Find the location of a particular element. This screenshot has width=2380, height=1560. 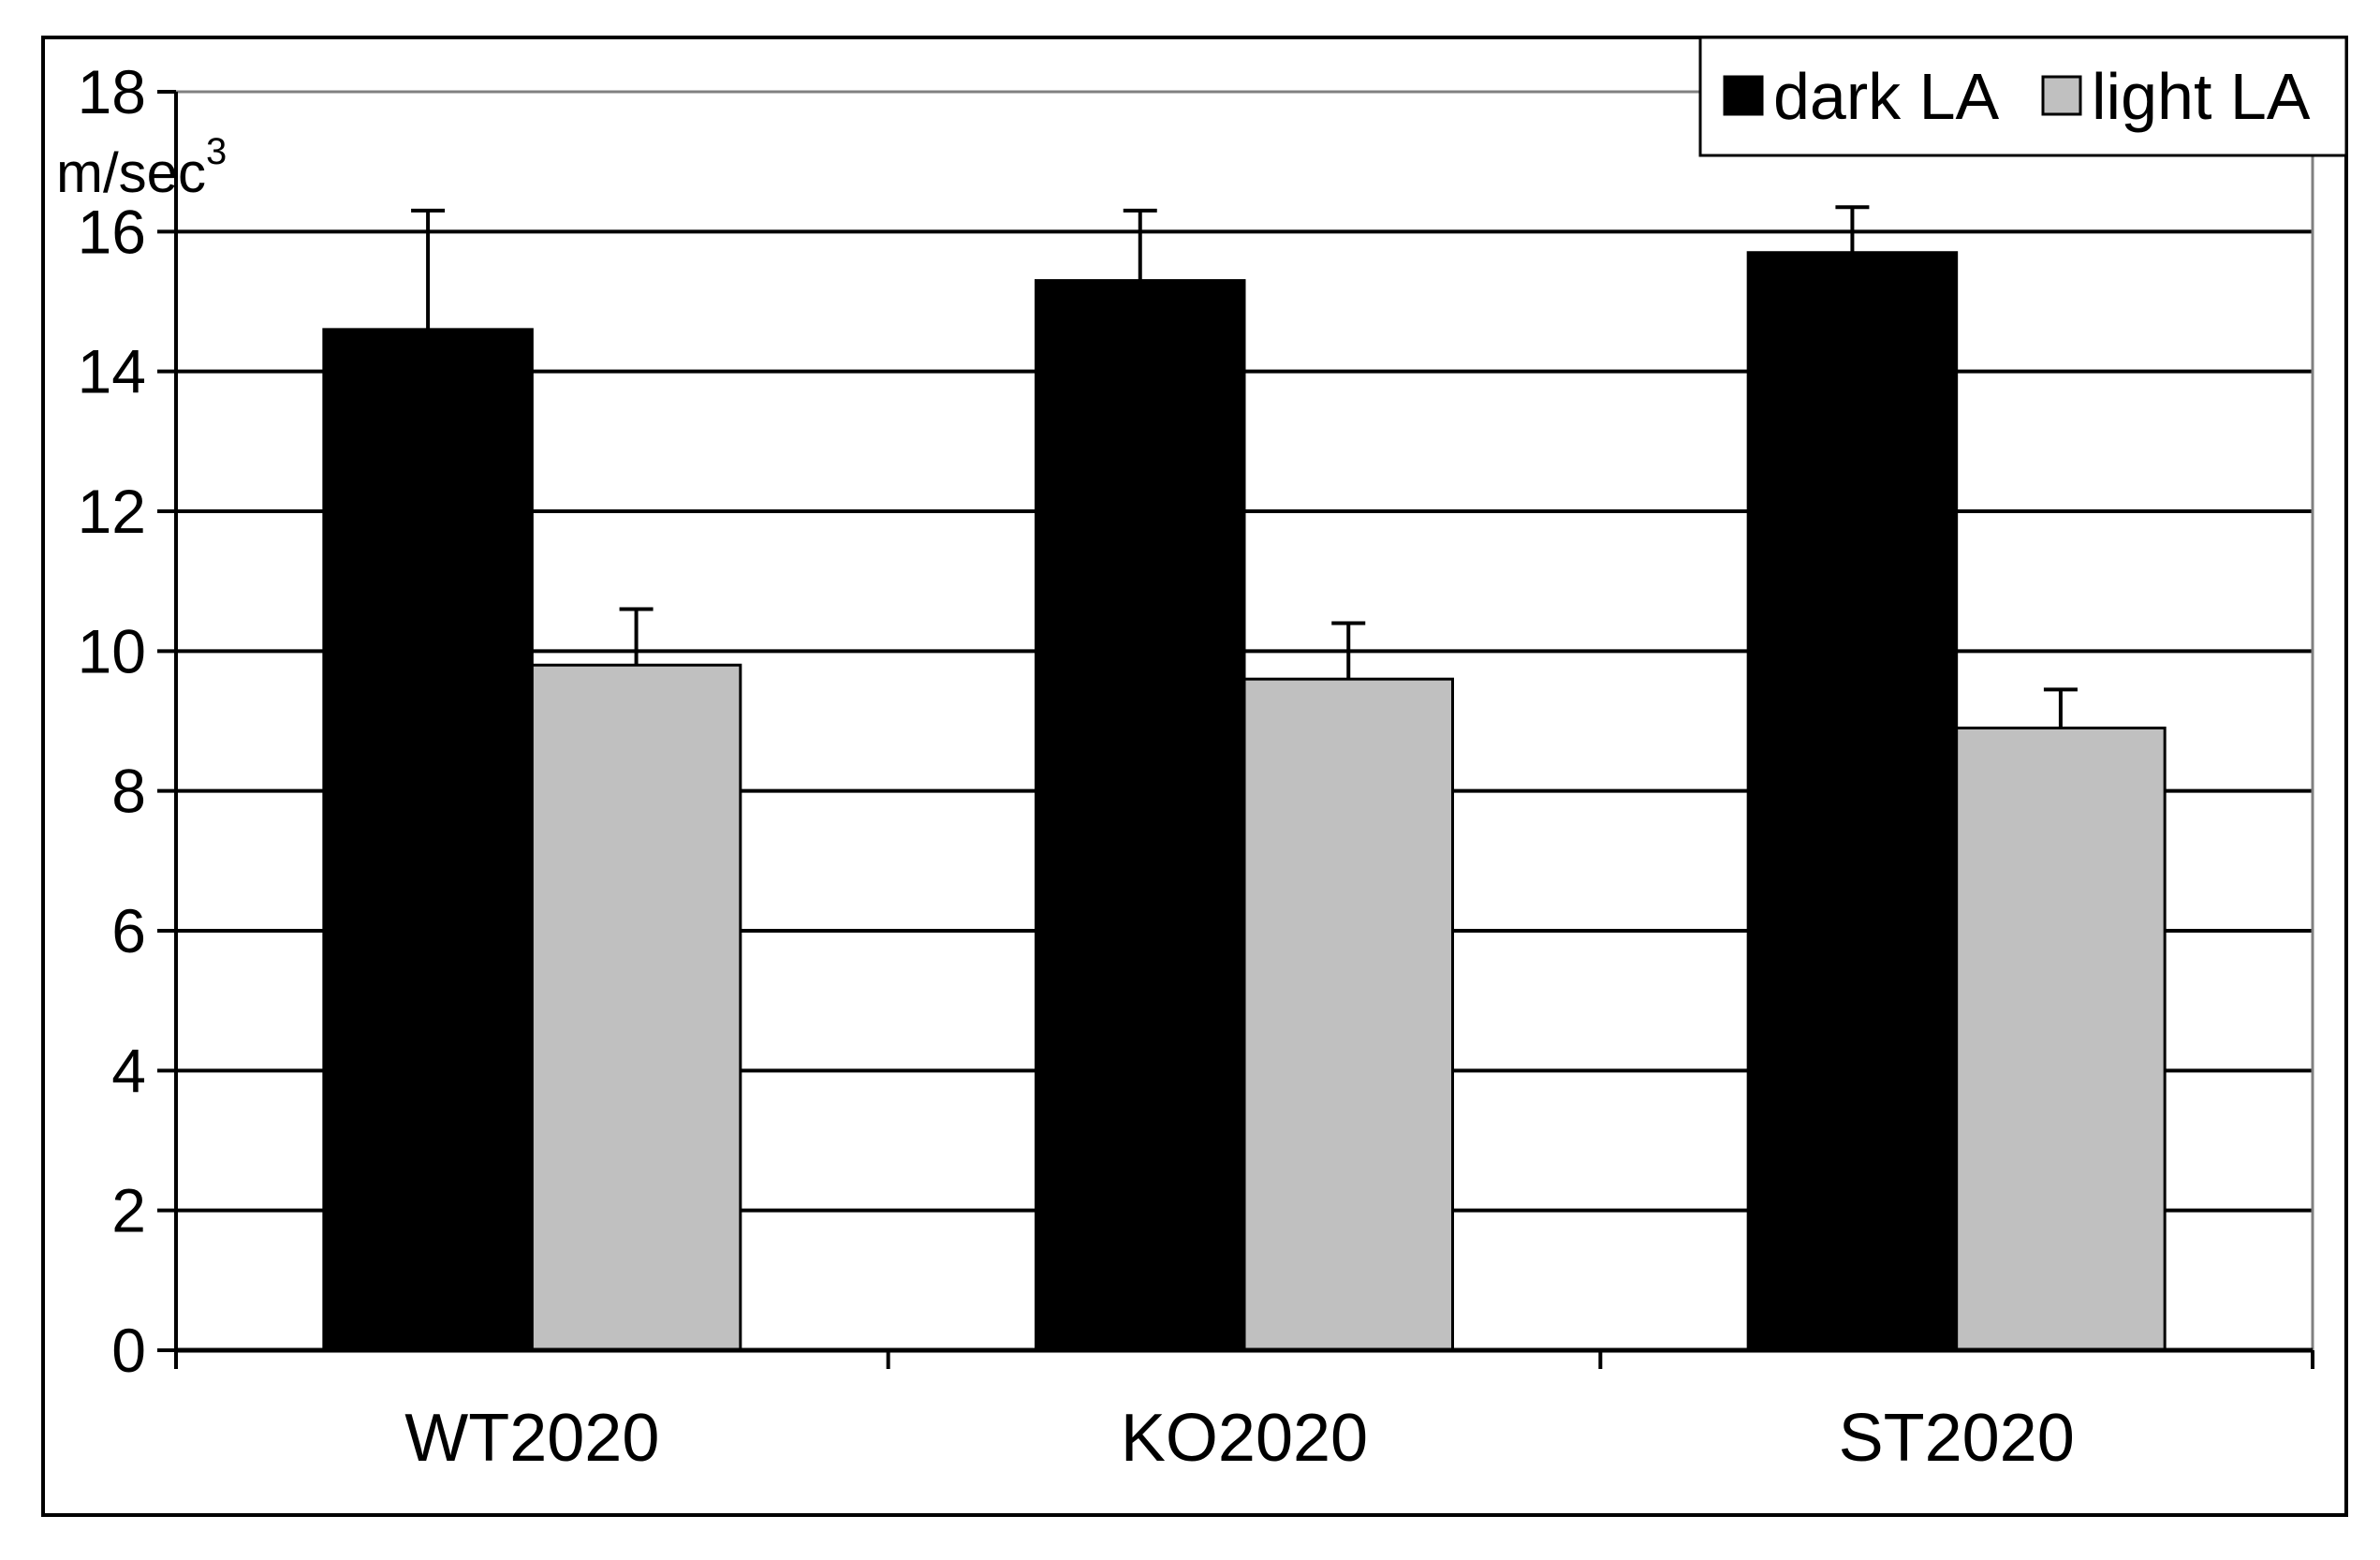

legend-label: dark LA is located at coordinates (1886, 96).